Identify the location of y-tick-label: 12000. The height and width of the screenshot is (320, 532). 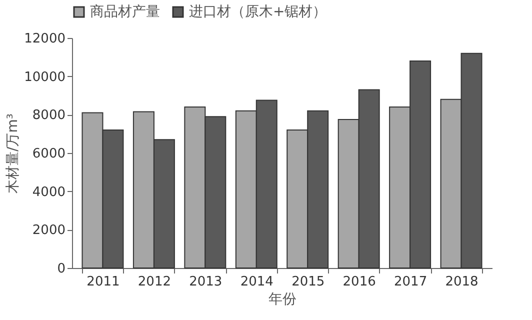
(45, 39).